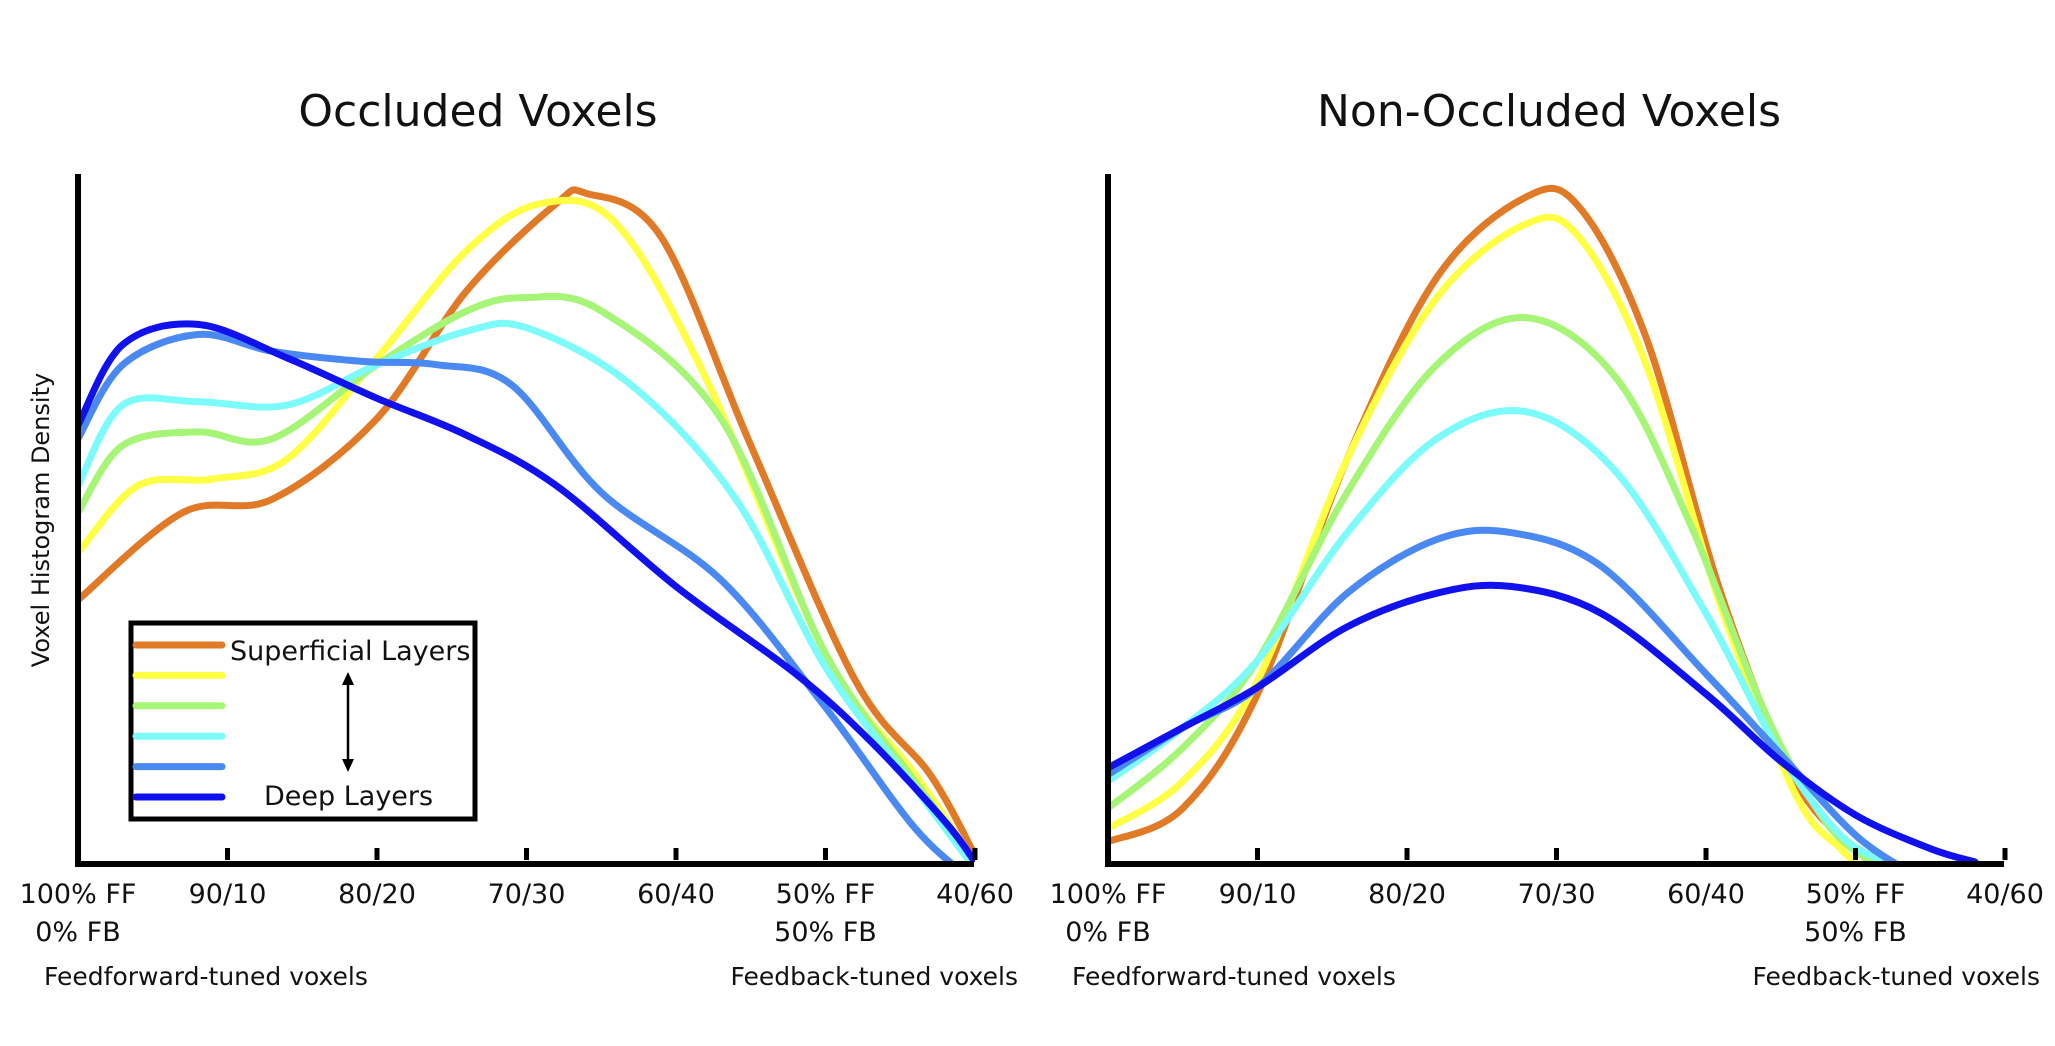 The height and width of the screenshot is (1046, 2055). What do you see at coordinates (1549, 111) in the screenshot?
I see `chart-title: Non-Occluded Voxels` at bounding box center [1549, 111].